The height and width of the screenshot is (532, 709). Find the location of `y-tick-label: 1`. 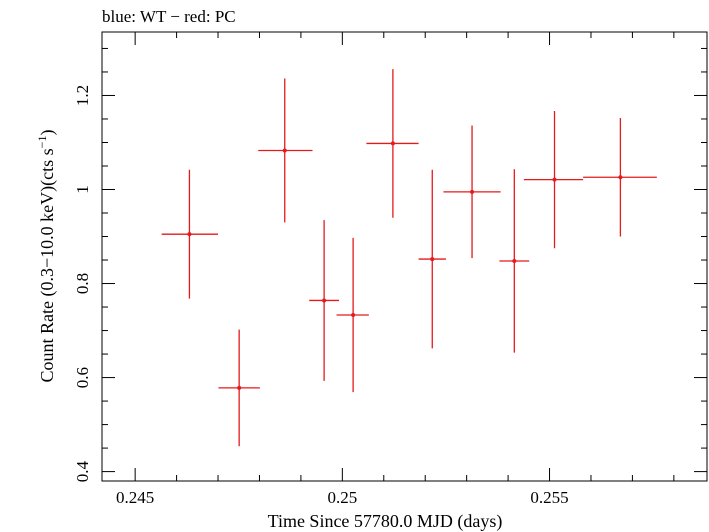

y-tick-label: 1 is located at coordinates (82, 189).